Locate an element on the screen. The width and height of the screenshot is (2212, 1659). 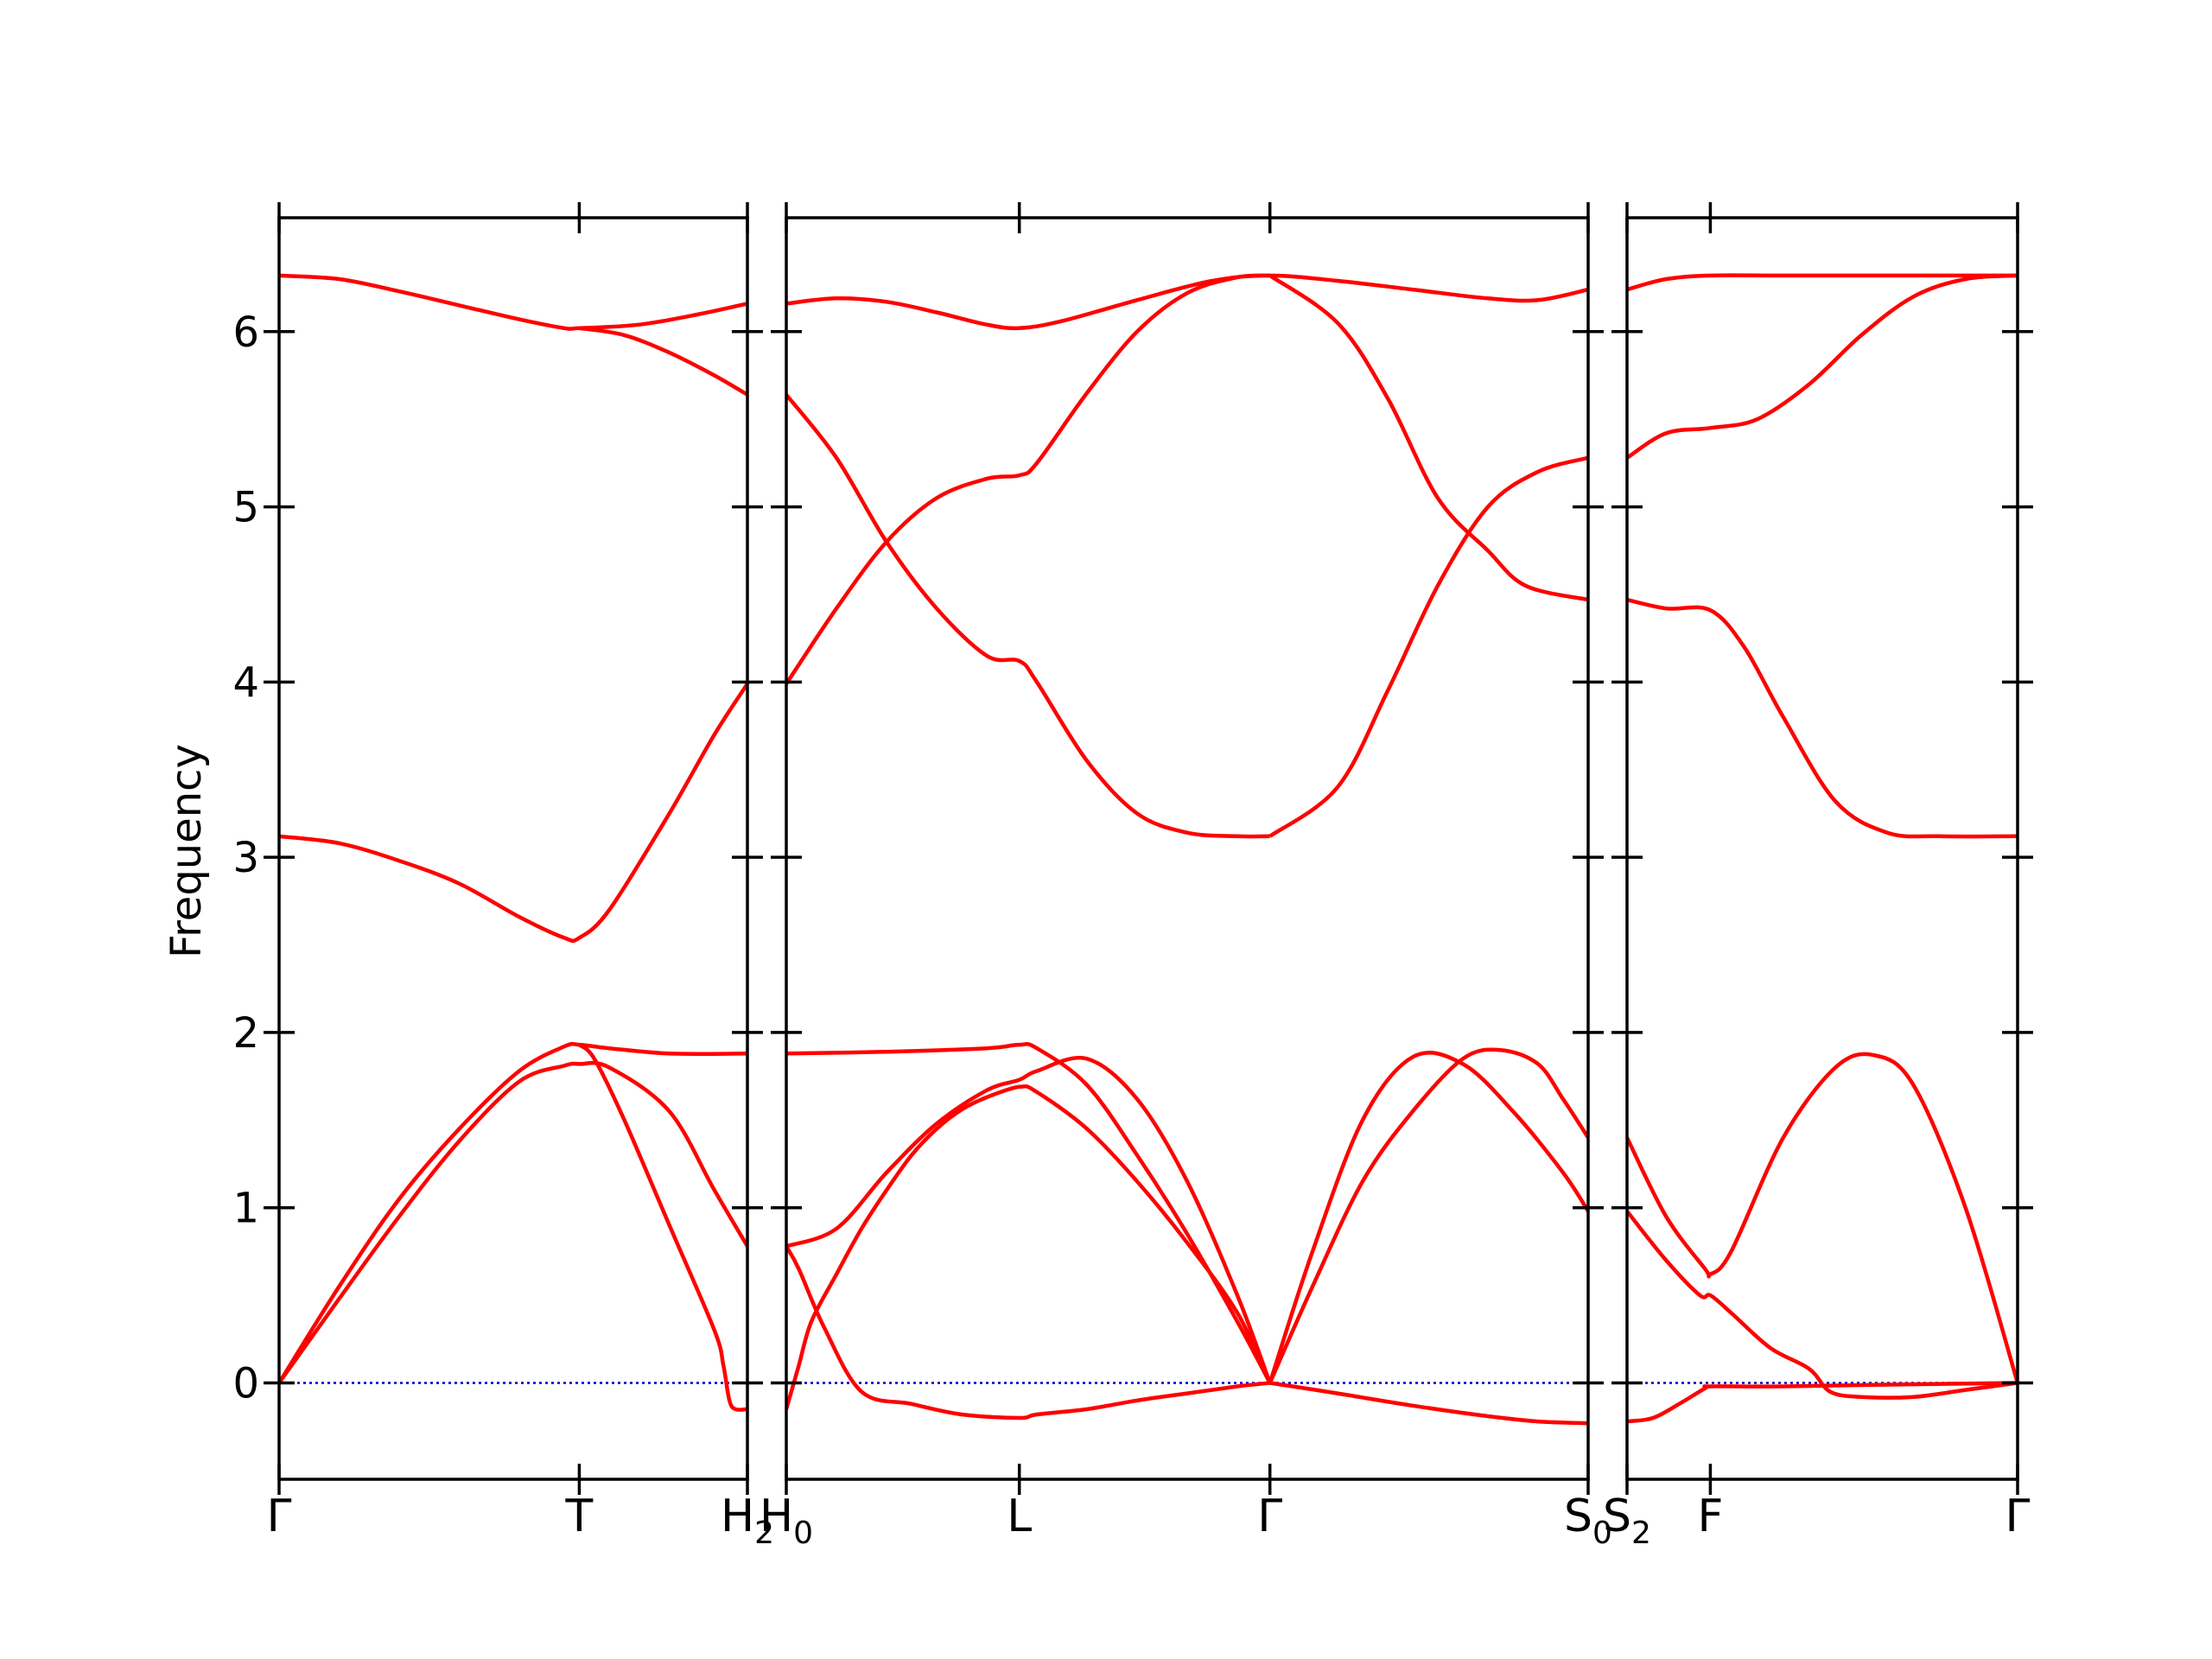
y-tick-label: 3 is located at coordinates (245, 858).